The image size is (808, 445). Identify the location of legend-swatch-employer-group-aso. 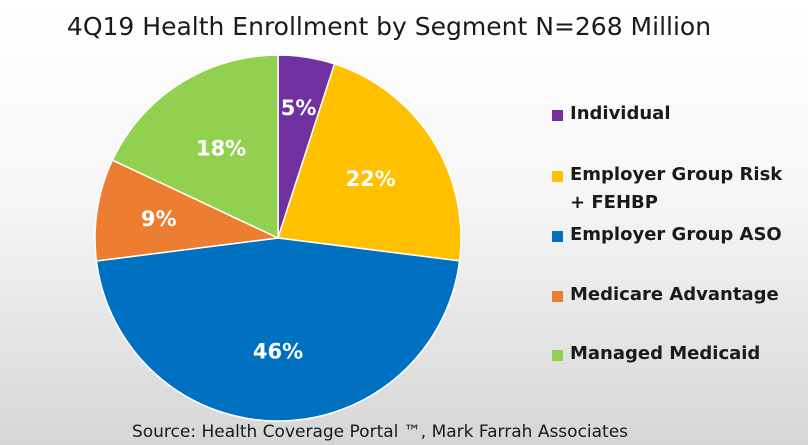
(557, 236).